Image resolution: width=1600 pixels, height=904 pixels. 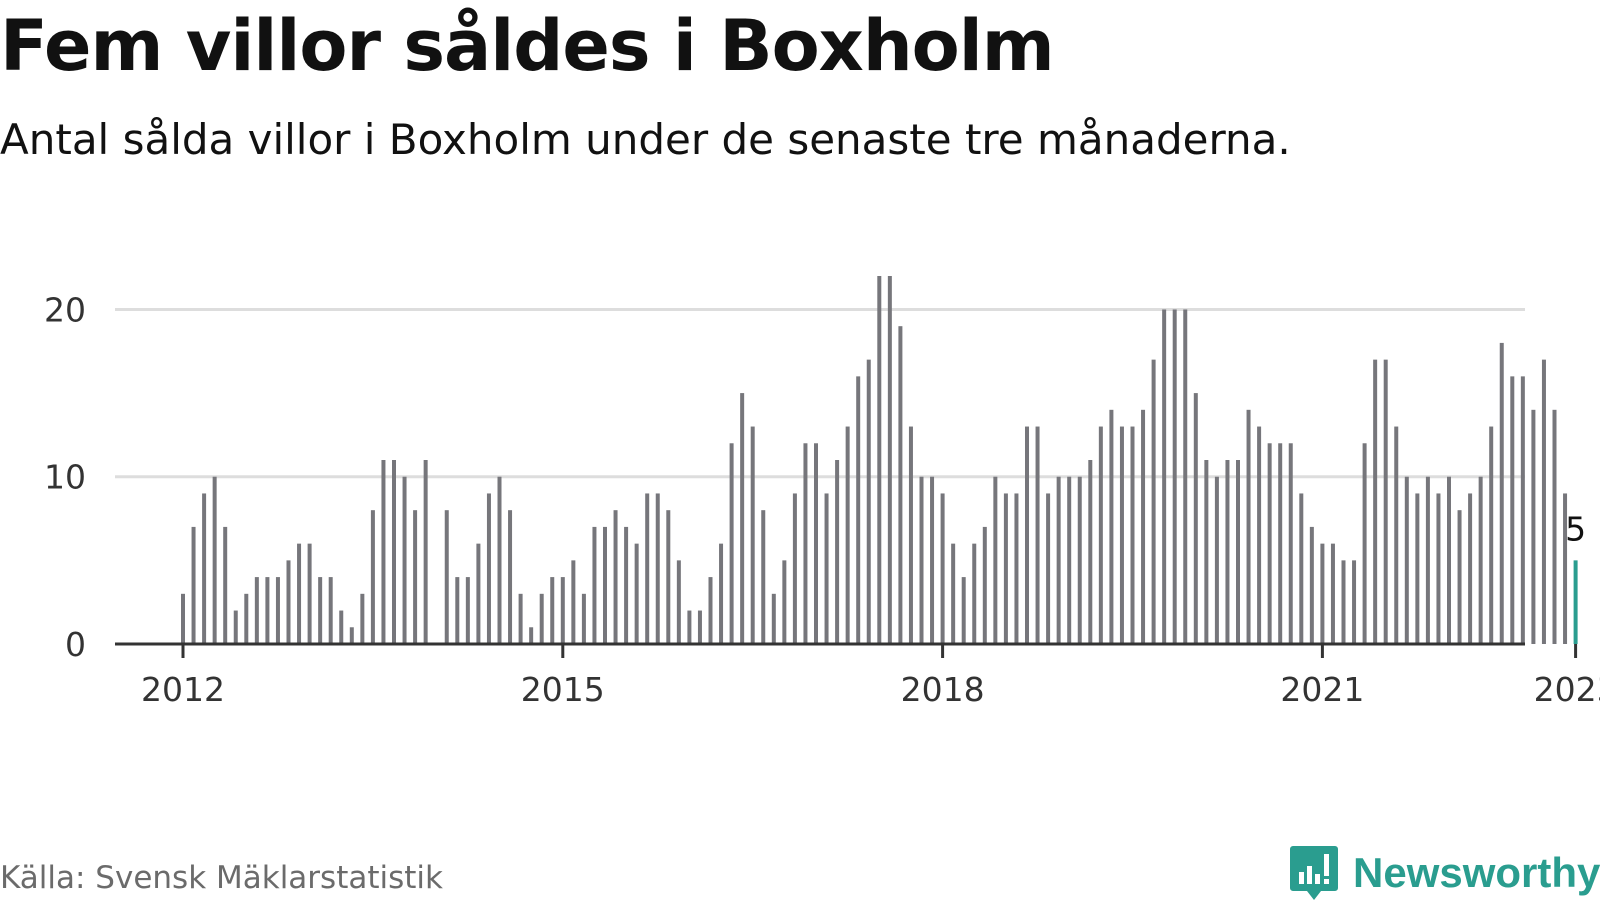 I want to click on brand-name: Newsworthy, so click(x=1476, y=872).